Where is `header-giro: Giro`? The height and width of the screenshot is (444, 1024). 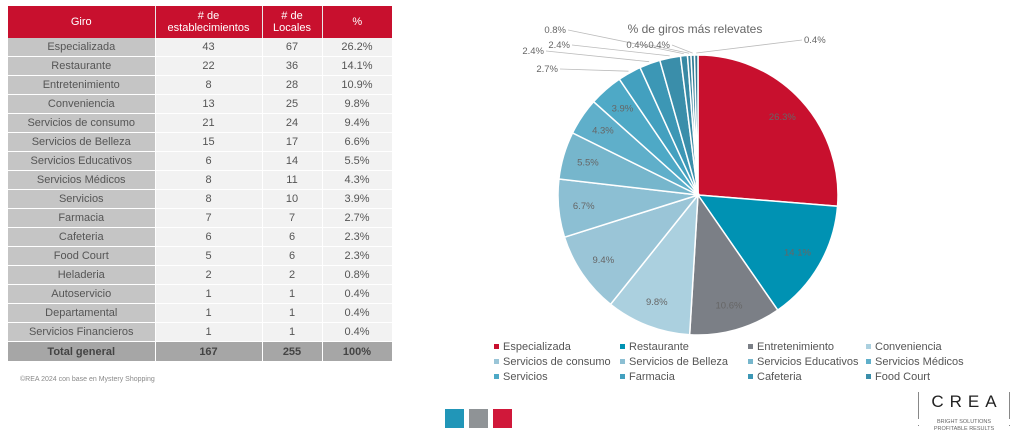 header-giro: Giro is located at coordinates (82, 22).